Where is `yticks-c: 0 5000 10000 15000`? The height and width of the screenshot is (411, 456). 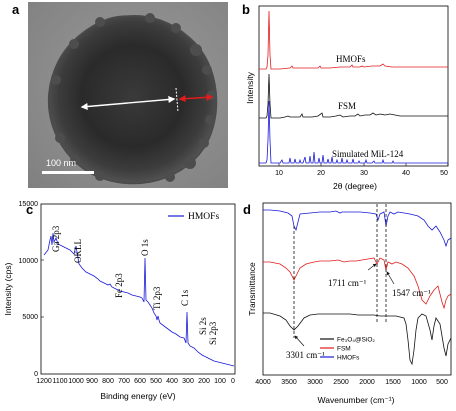 yticks-c: 0 5000 10000 15000 is located at coordinates (31, 289).